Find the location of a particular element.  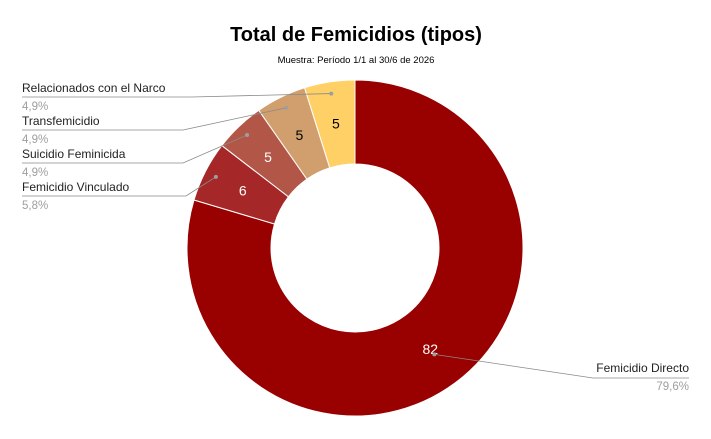

slice-relacionados-con-el-narco is located at coordinates (329, 124).